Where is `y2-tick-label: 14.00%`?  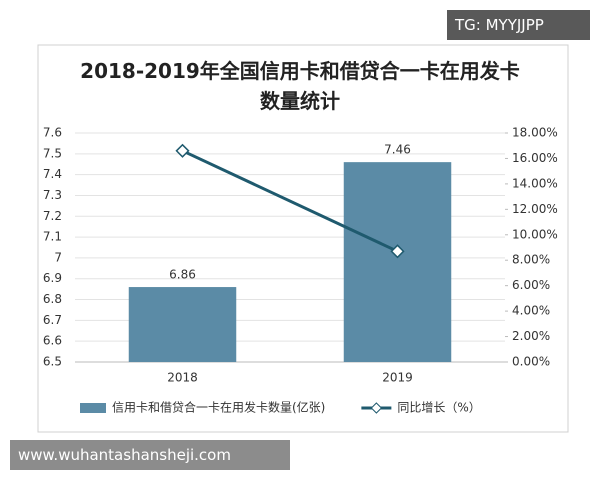 y2-tick-label: 14.00% is located at coordinates (535, 183).